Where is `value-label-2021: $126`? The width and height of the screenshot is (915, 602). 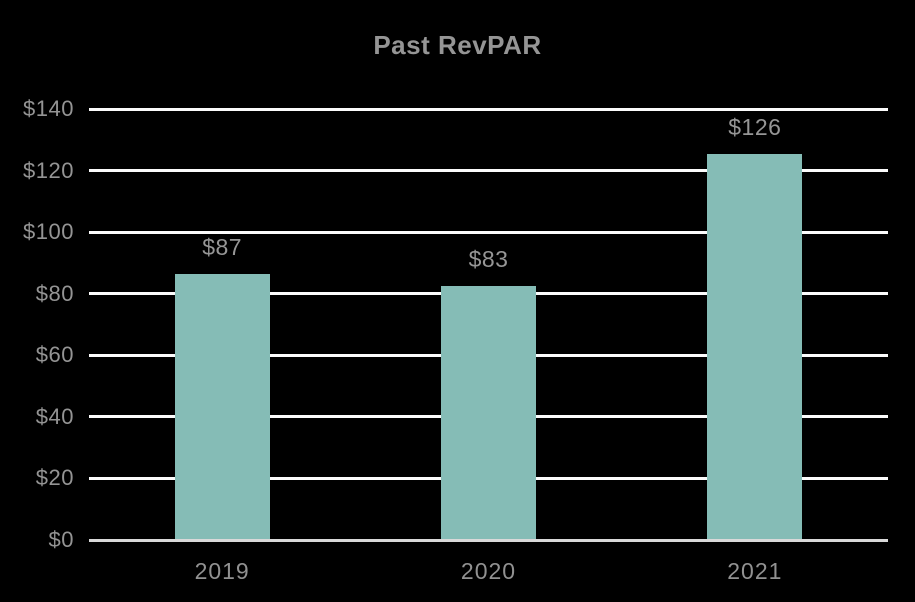
value-label-2021: $126 is located at coordinates (755, 127).